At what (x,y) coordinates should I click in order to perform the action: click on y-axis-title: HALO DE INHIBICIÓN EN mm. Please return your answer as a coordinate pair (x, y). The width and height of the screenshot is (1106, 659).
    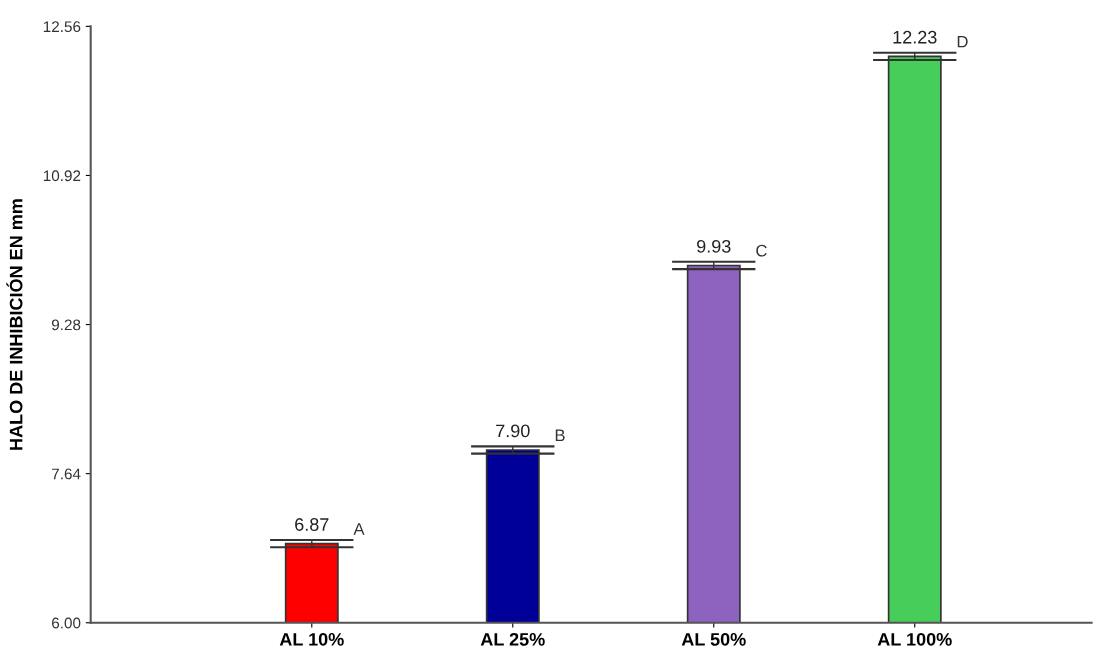
    Looking at the image, I should click on (14, 324).